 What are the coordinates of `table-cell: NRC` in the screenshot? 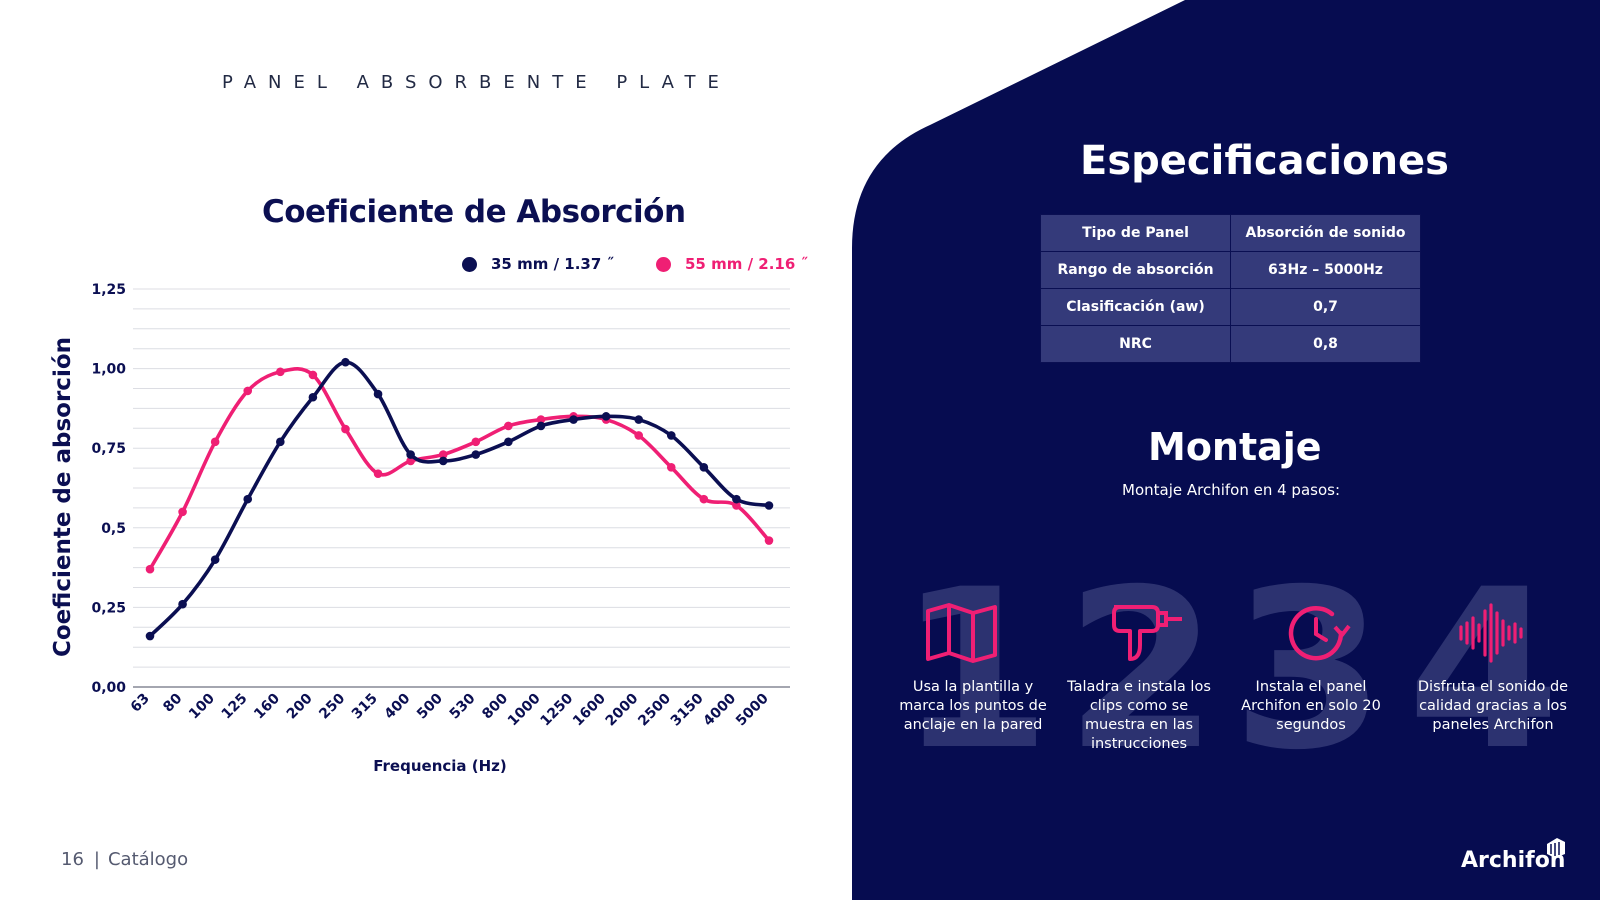 It's located at (1135, 344).